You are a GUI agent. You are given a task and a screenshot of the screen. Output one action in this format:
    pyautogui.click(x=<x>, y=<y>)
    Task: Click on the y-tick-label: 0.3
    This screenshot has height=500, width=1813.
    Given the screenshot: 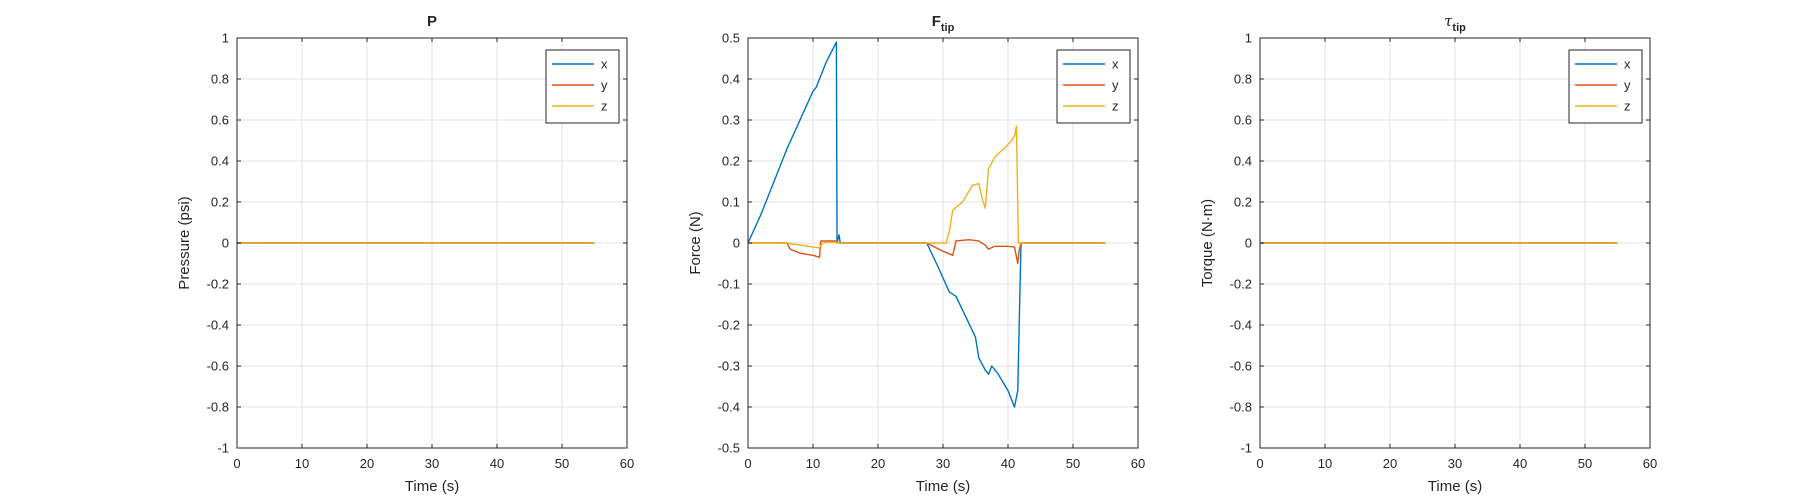 What is the action you would take?
    pyautogui.click(x=731, y=120)
    